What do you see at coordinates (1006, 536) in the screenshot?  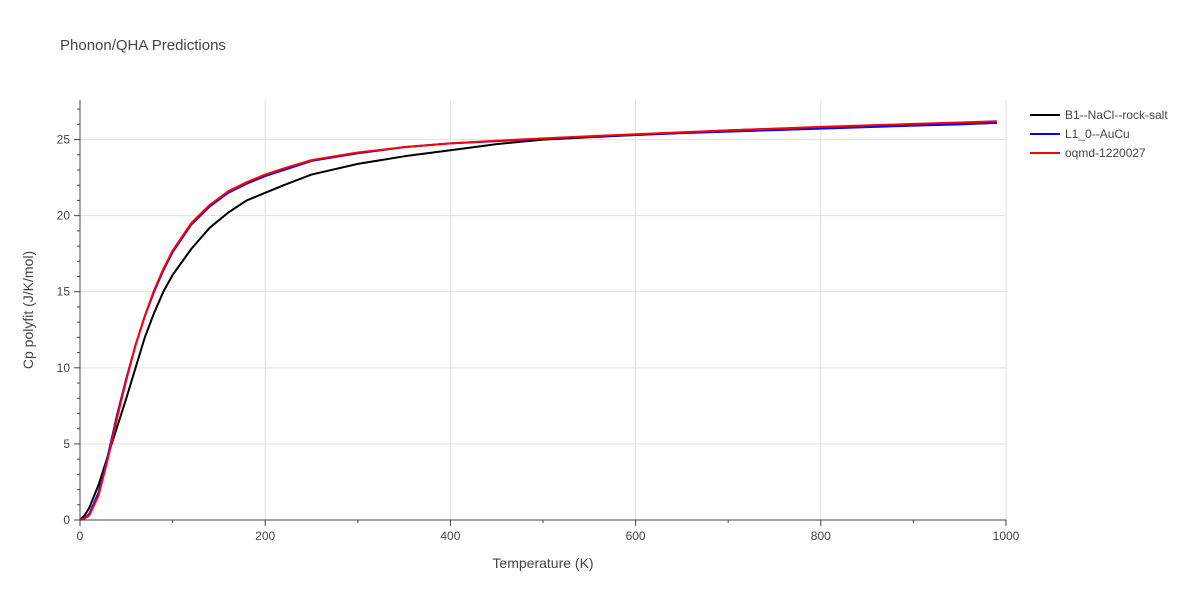 I see `x-tick-label: 1000` at bounding box center [1006, 536].